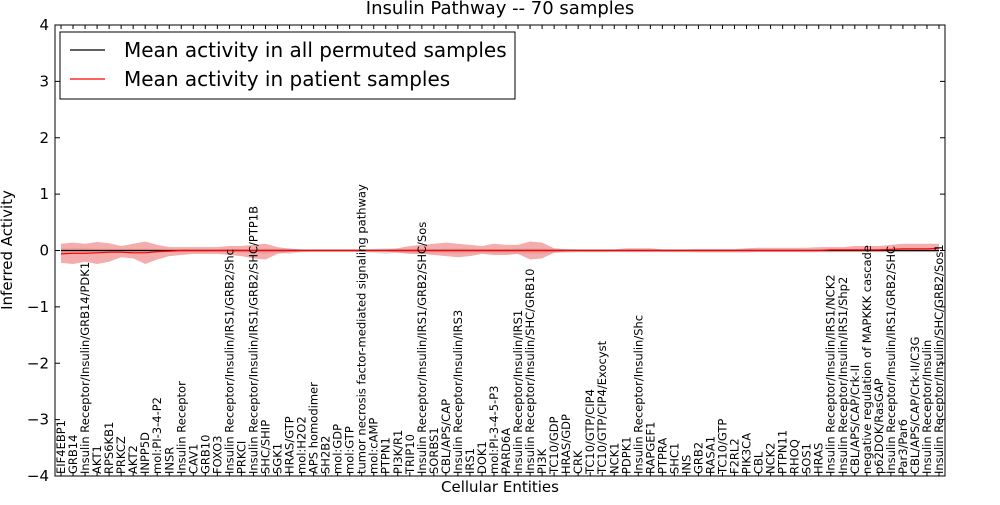 The width and height of the screenshot is (1000, 505). Describe the element at coordinates (662, 456) in the screenshot. I see `x-entity-label: PTPRA` at that location.